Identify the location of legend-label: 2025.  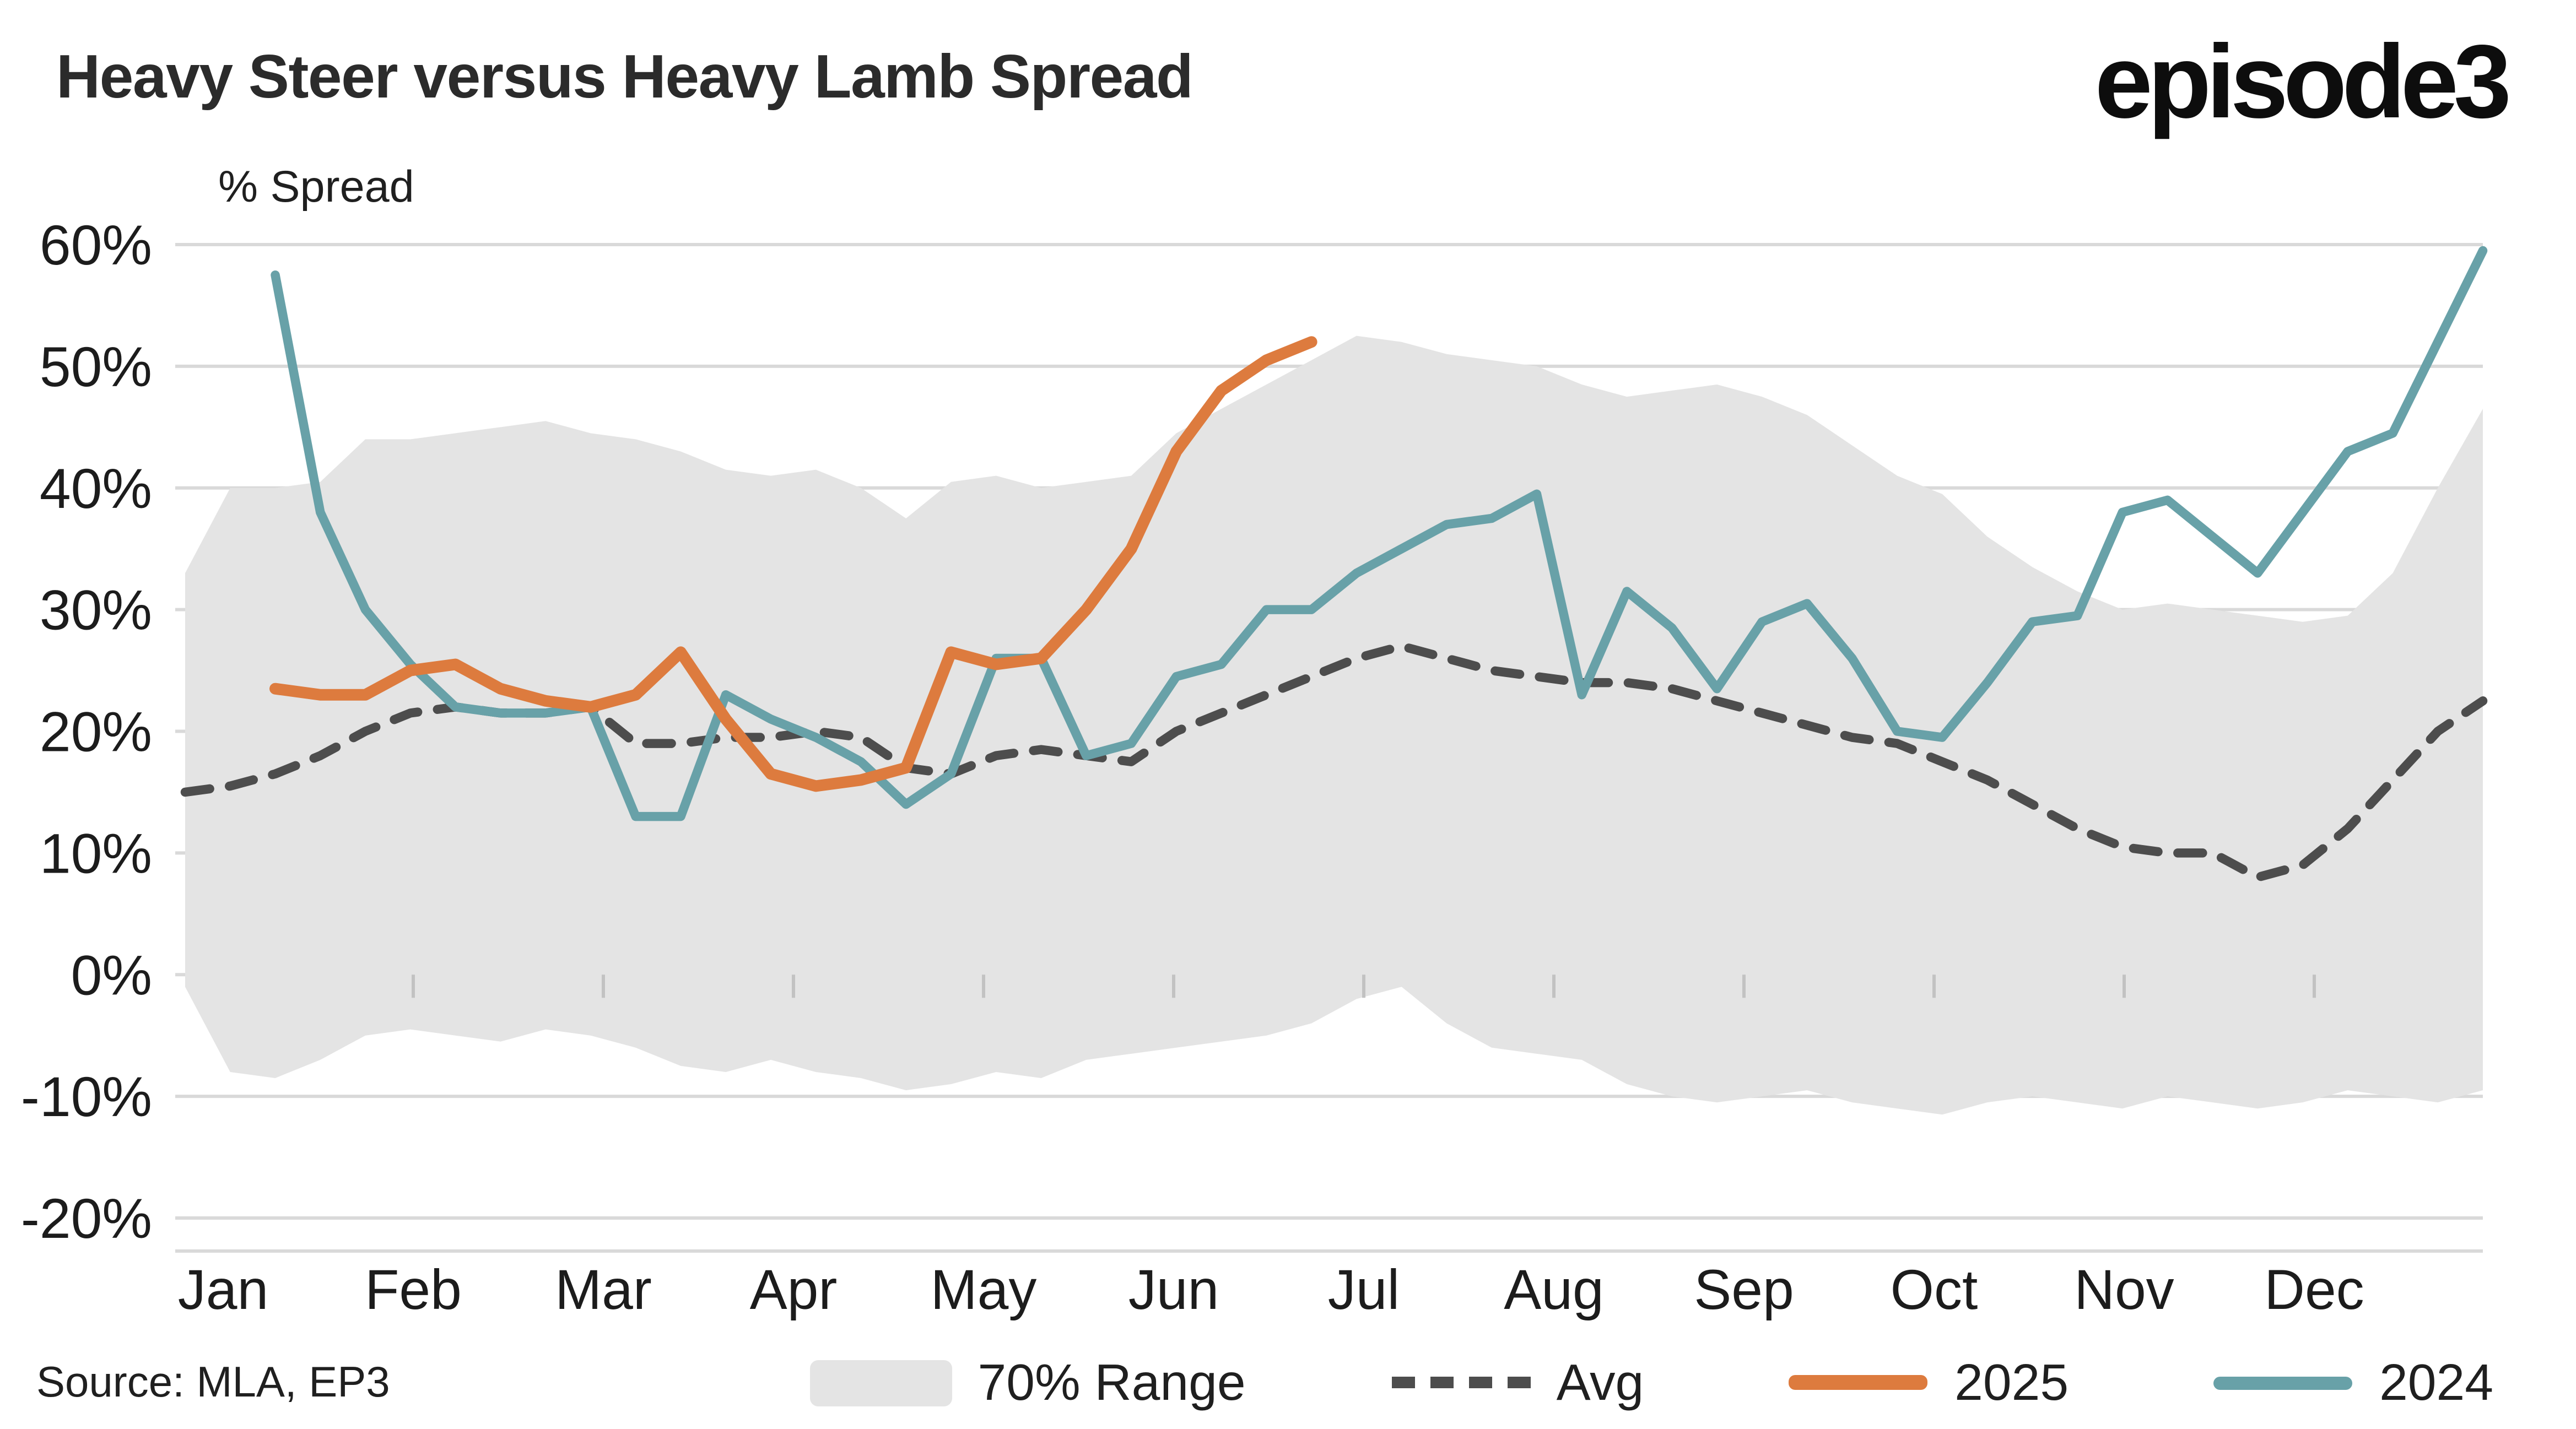
(2011, 1381).